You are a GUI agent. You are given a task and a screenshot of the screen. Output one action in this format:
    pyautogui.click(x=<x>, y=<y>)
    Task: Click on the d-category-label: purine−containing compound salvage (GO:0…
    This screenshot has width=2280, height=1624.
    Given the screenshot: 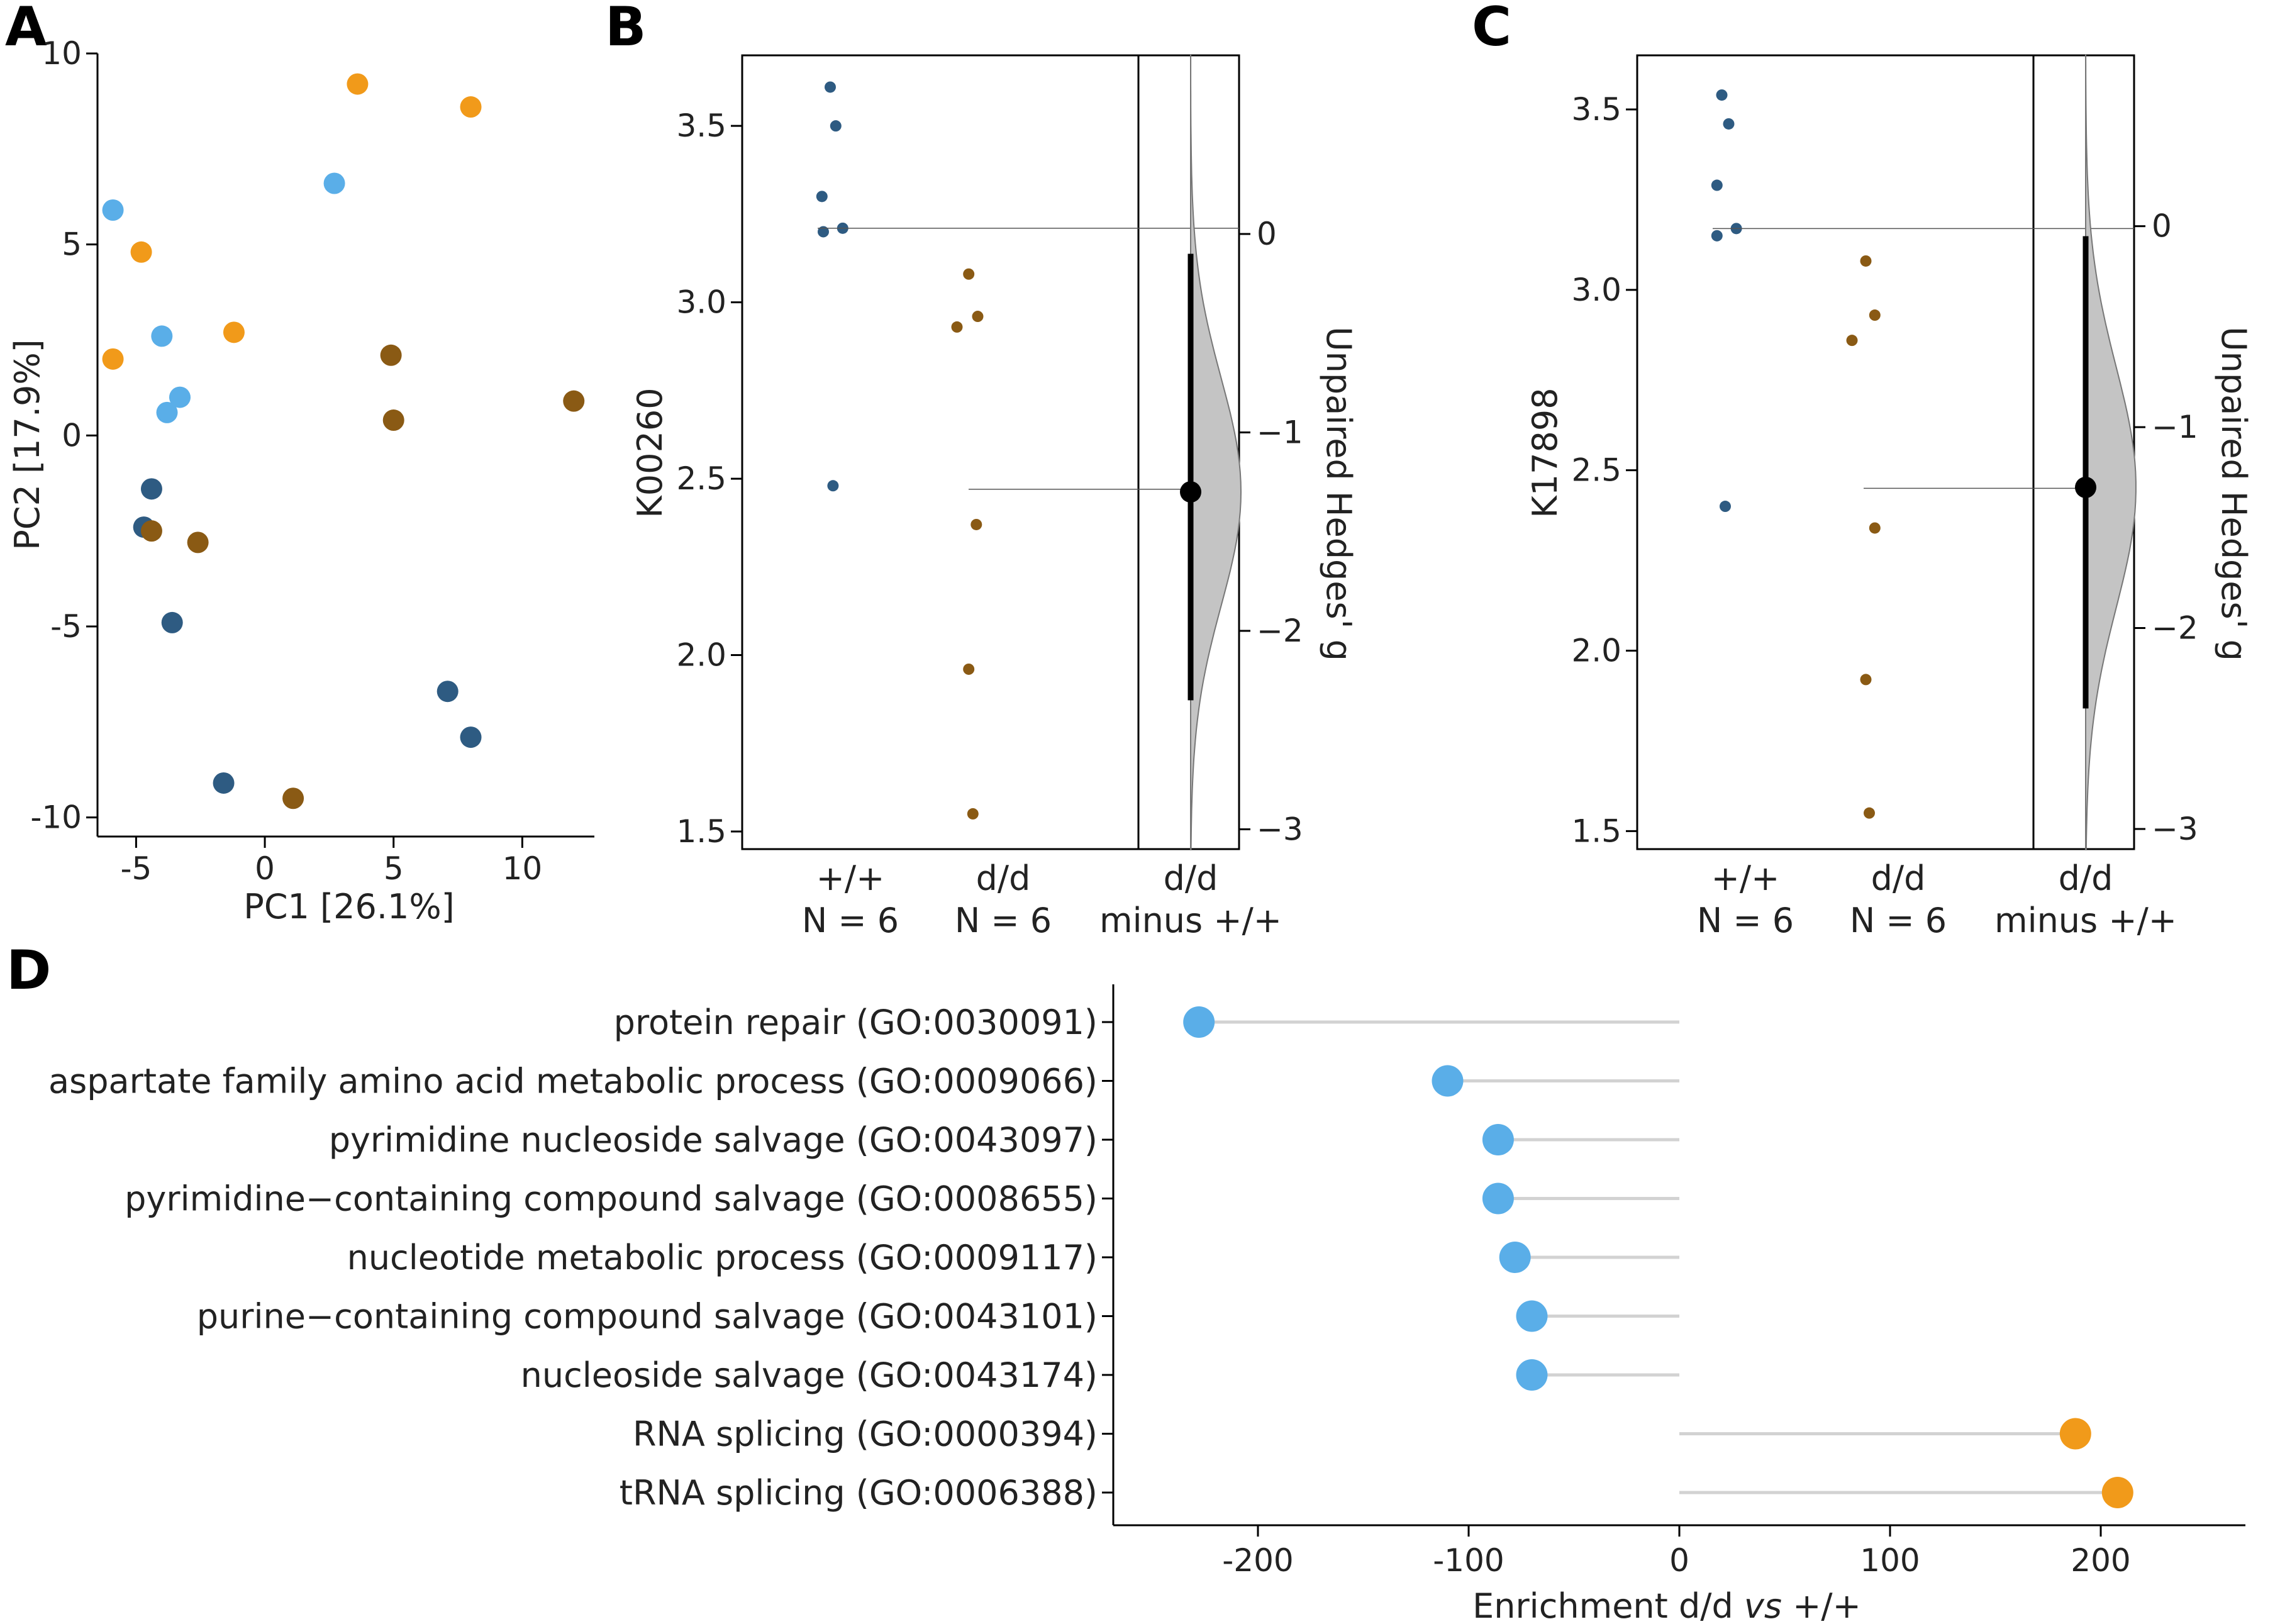 What is the action you would take?
    pyautogui.click(x=647, y=1317)
    